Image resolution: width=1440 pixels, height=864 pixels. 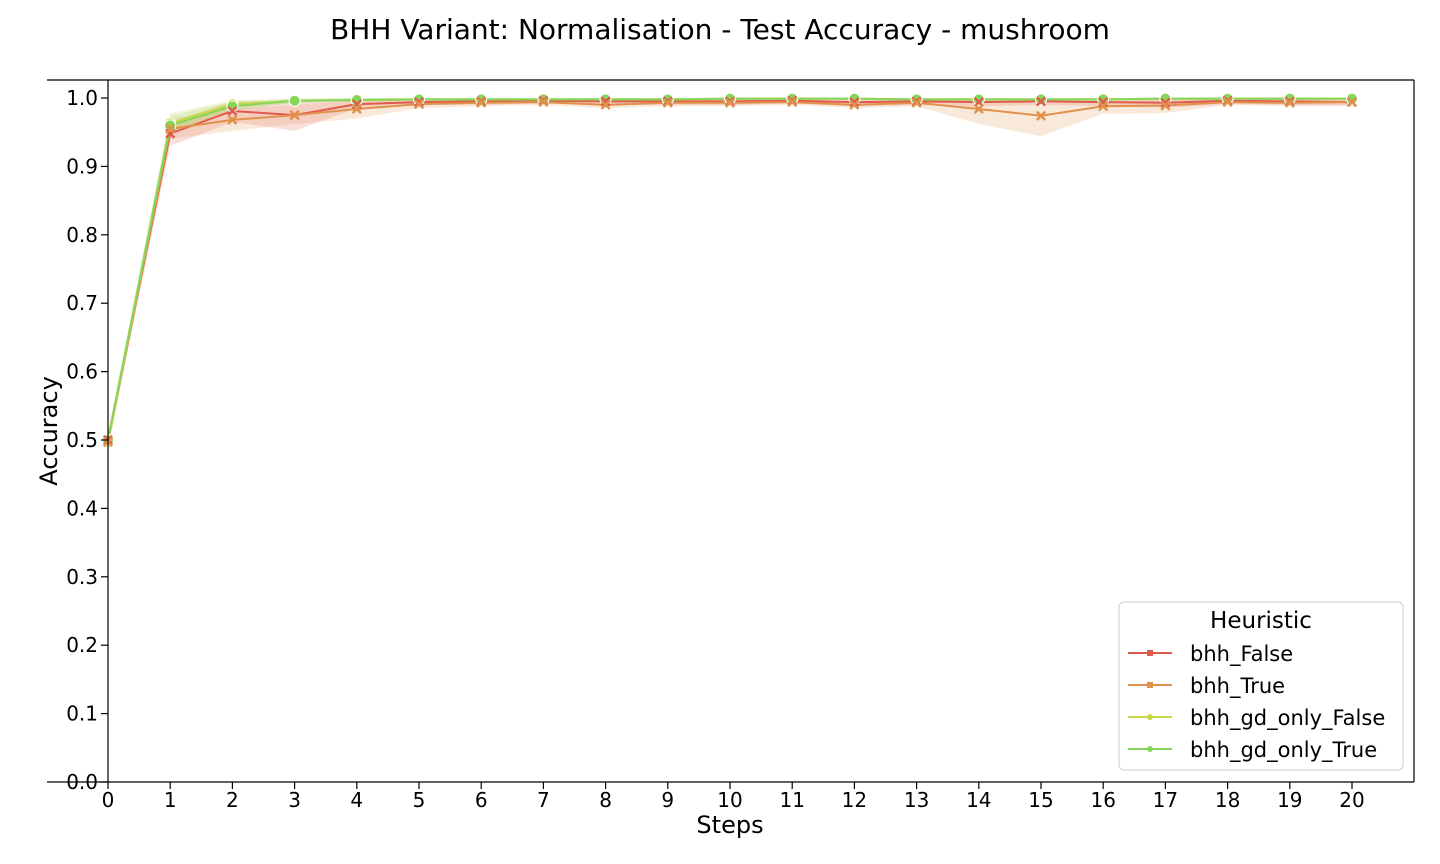 What do you see at coordinates (1237, 686) in the screenshot?
I see `legend-label-bhh-true: bhh_True` at bounding box center [1237, 686].